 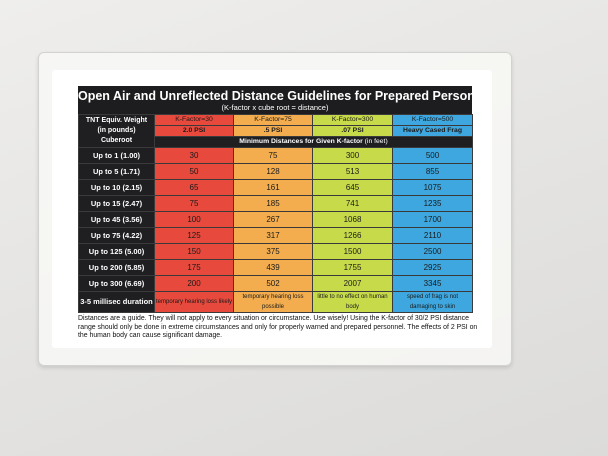 I want to click on row-label: Up to 45 (3.56), so click(x=116, y=219).